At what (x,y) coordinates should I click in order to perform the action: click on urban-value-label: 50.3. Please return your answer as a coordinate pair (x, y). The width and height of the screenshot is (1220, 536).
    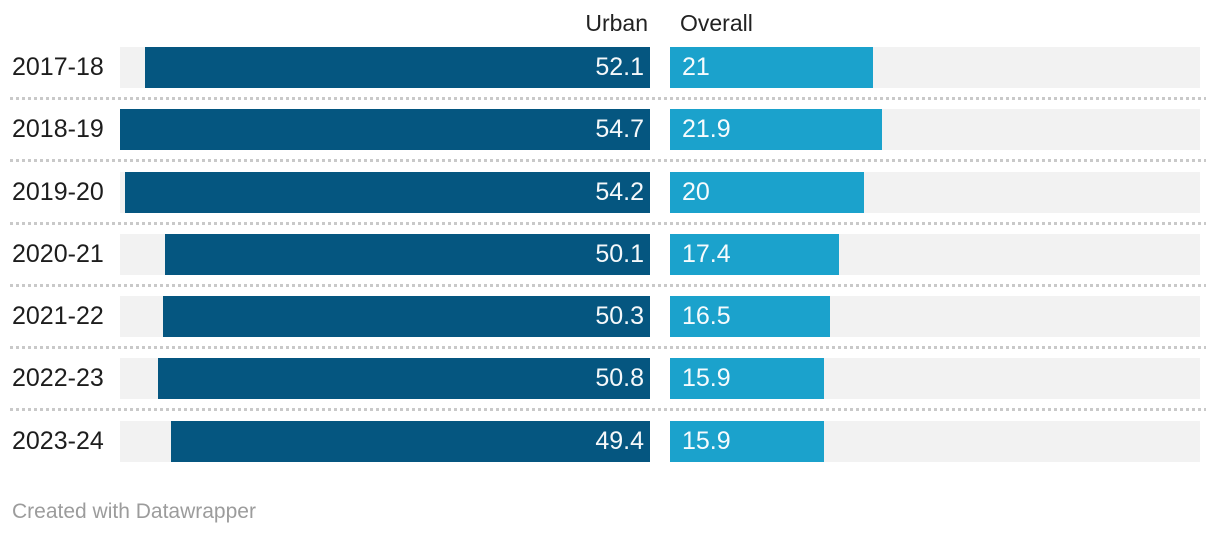
    Looking at the image, I should click on (619, 316).